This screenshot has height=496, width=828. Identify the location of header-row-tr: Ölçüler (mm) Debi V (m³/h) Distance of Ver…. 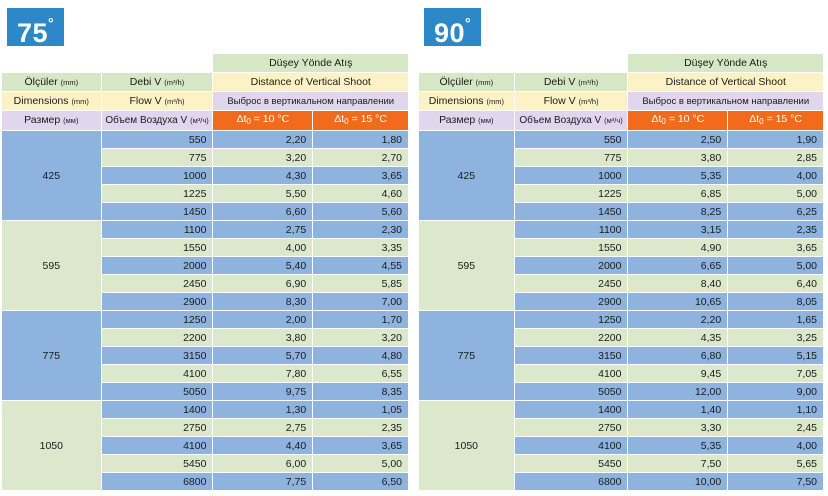
(205, 82).